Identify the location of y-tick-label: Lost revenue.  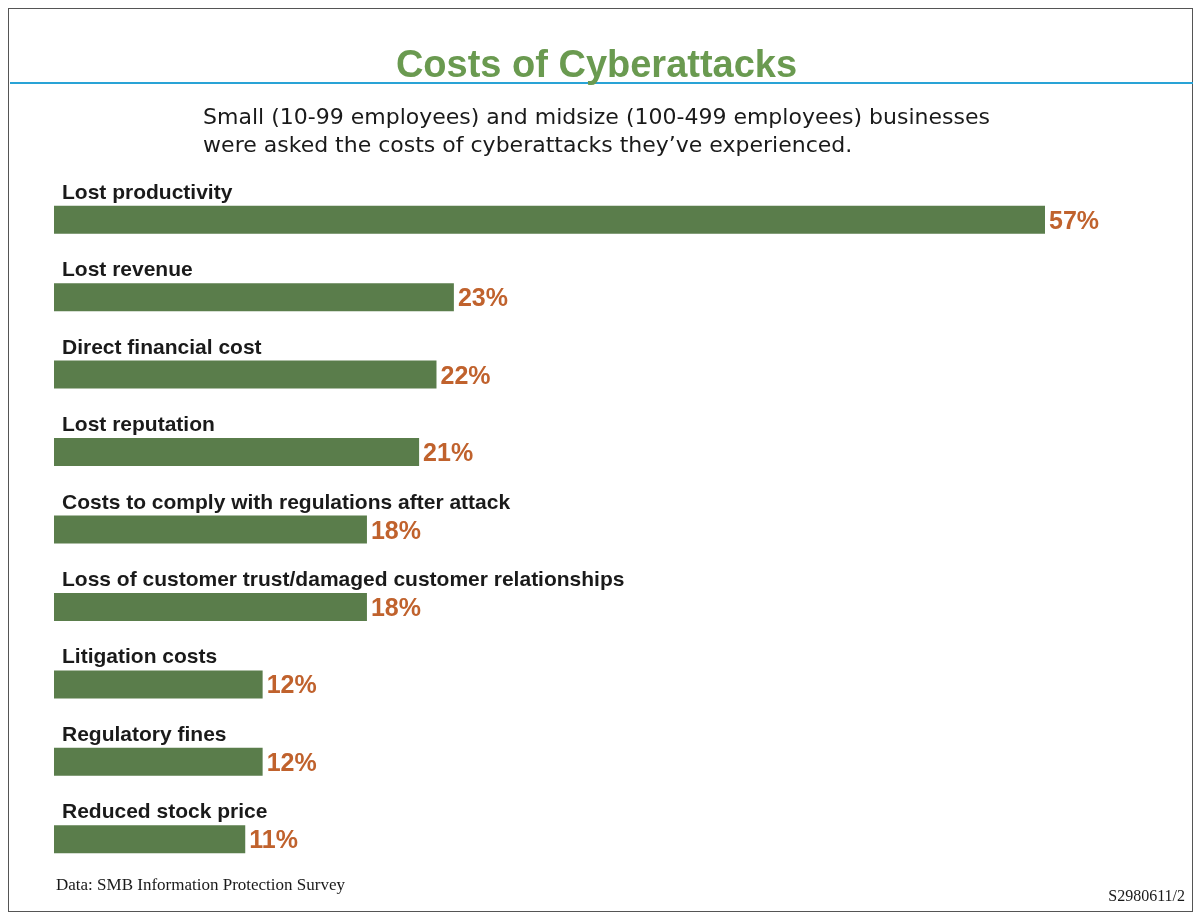
(127, 269).